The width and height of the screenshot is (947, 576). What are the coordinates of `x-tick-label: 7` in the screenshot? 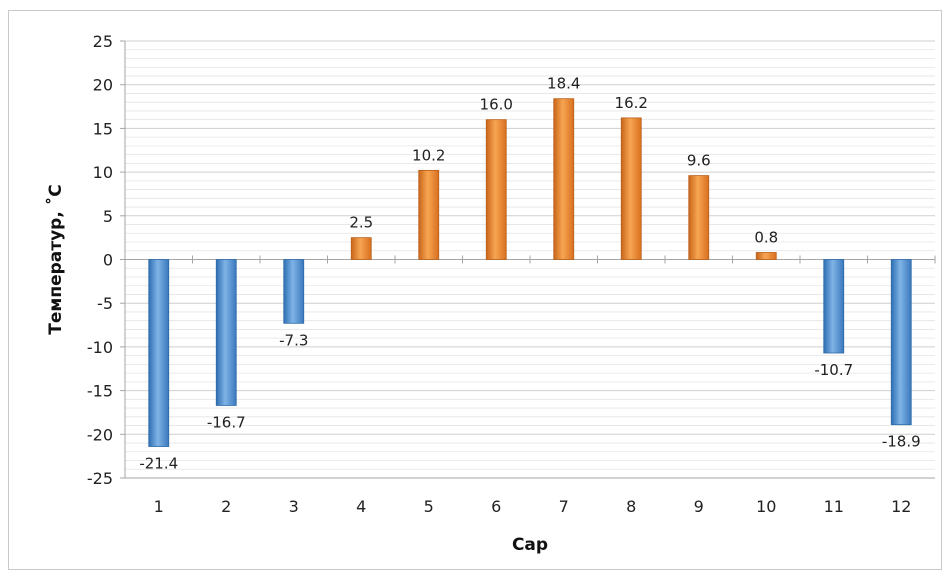 It's located at (564, 506).